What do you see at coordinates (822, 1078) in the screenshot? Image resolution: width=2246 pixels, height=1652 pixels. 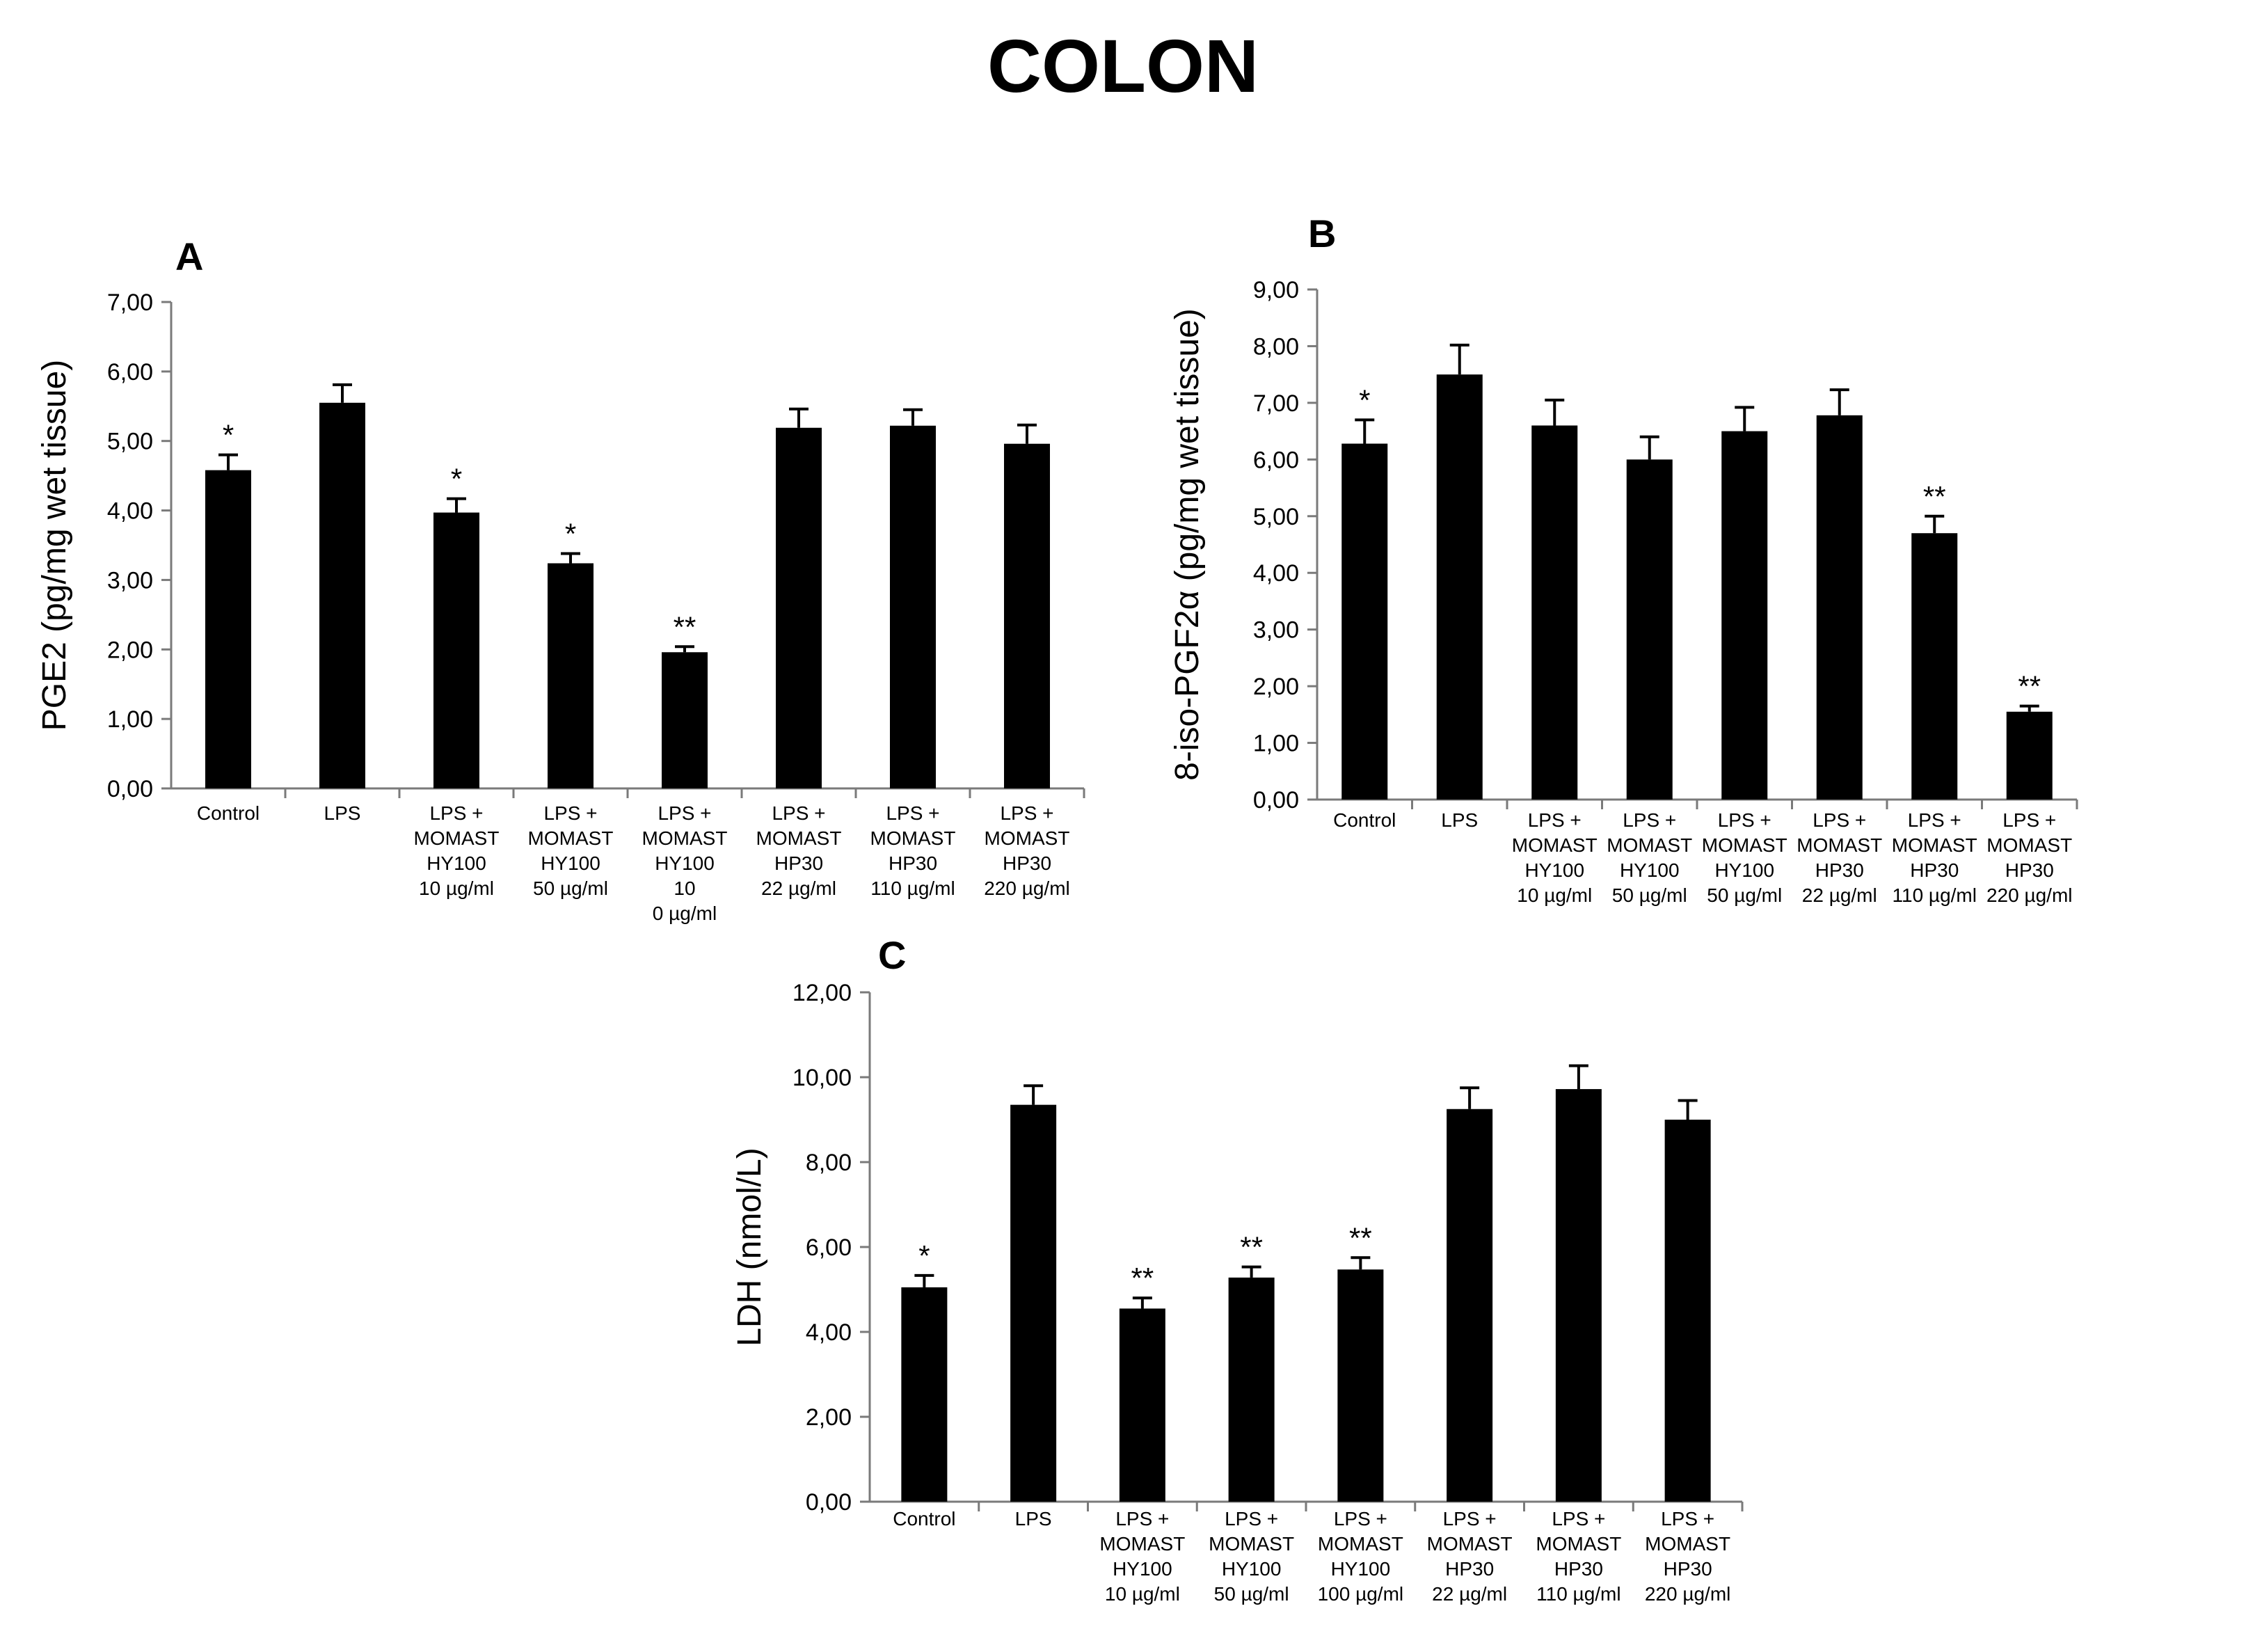 I see `panel-c-y-tick-label: 10,00` at bounding box center [822, 1078].